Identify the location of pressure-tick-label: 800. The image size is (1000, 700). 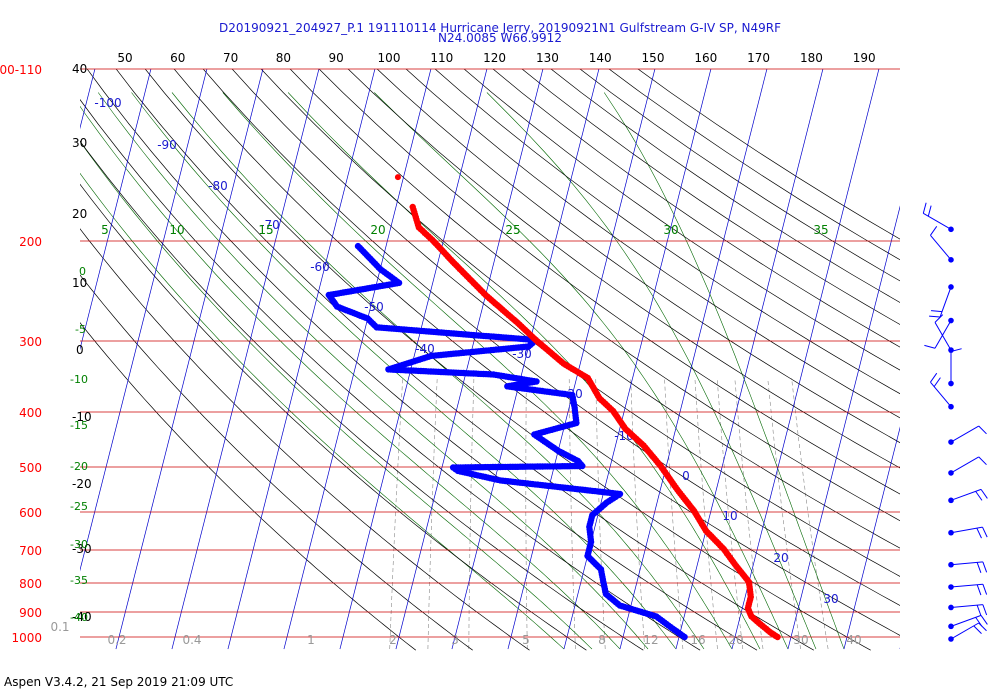
(30, 584).